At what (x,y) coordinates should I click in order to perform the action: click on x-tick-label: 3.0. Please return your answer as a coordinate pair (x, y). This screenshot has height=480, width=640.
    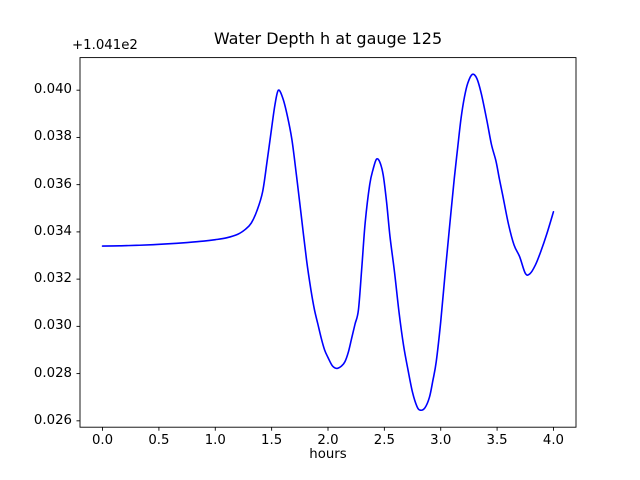
    Looking at the image, I should click on (441, 440).